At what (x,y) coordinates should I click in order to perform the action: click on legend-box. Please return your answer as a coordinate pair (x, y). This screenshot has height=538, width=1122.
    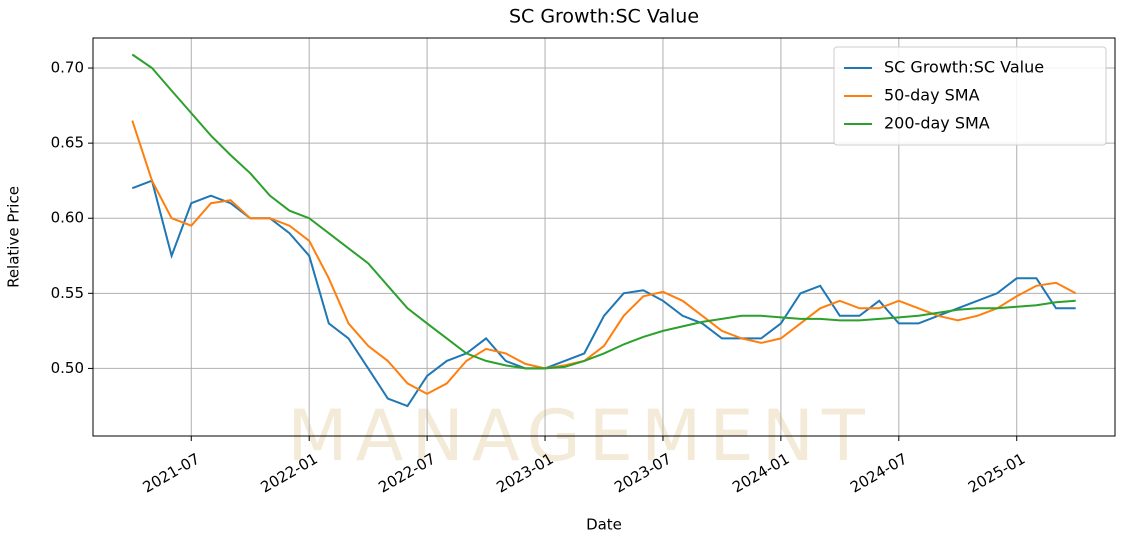
    Looking at the image, I should click on (970, 96).